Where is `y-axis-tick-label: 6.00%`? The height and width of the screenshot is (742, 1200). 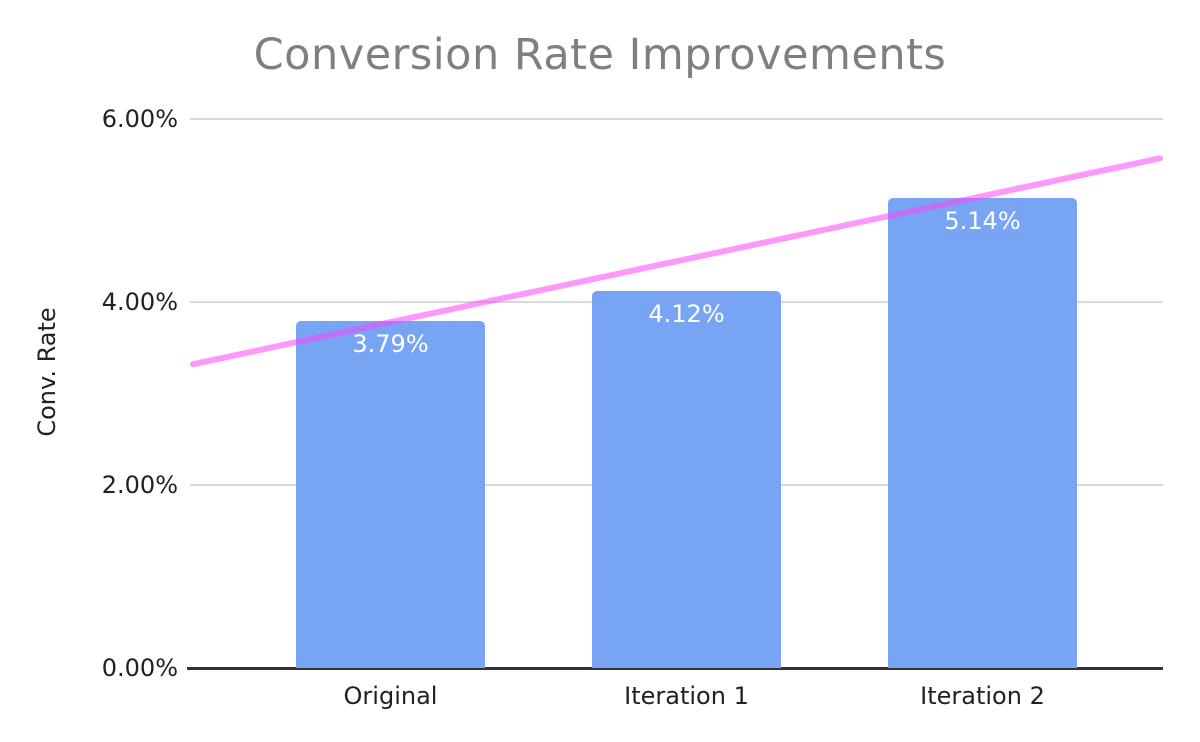 y-axis-tick-label: 6.00% is located at coordinates (139, 119).